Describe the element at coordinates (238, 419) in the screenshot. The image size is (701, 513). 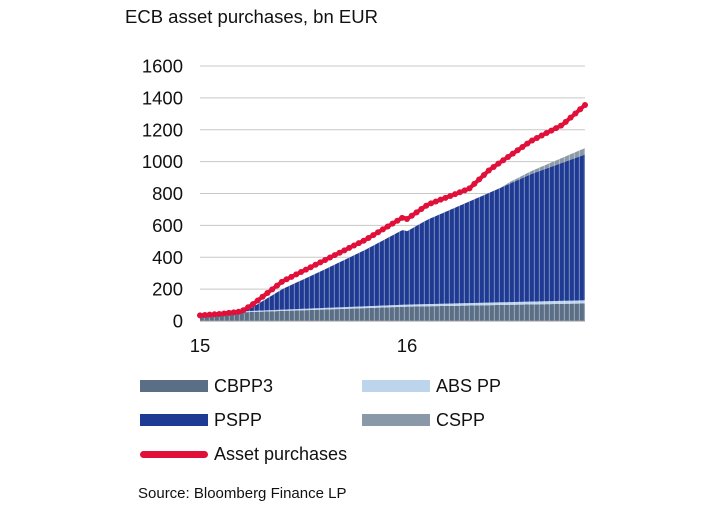
I see `legend-label: PSPP` at that location.